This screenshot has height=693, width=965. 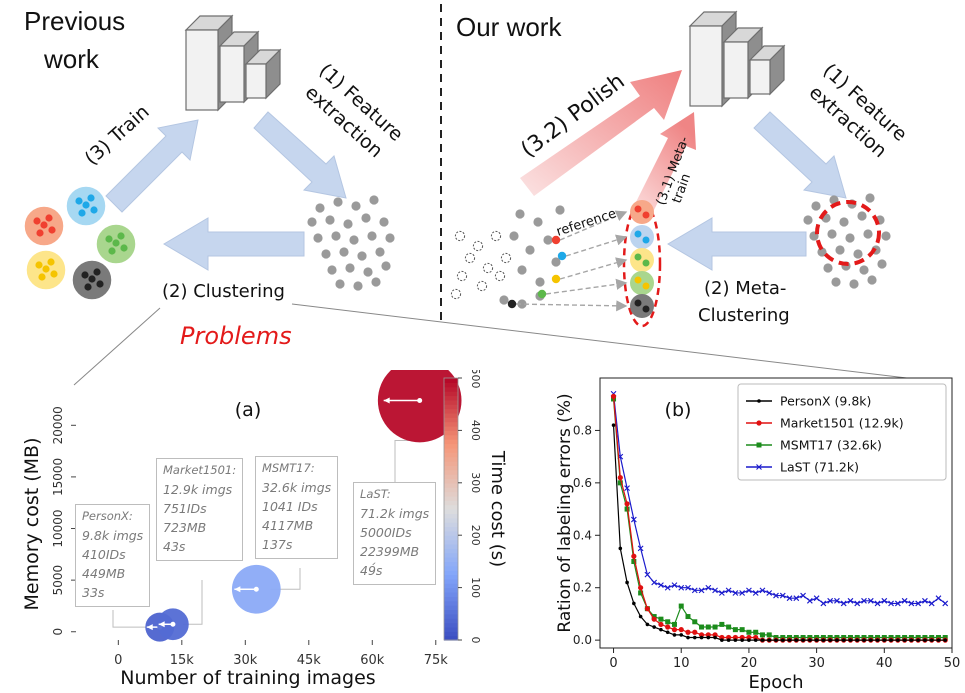 What do you see at coordinates (351, 243) in the screenshot?
I see `feature-points-left` at bounding box center [351, 243].